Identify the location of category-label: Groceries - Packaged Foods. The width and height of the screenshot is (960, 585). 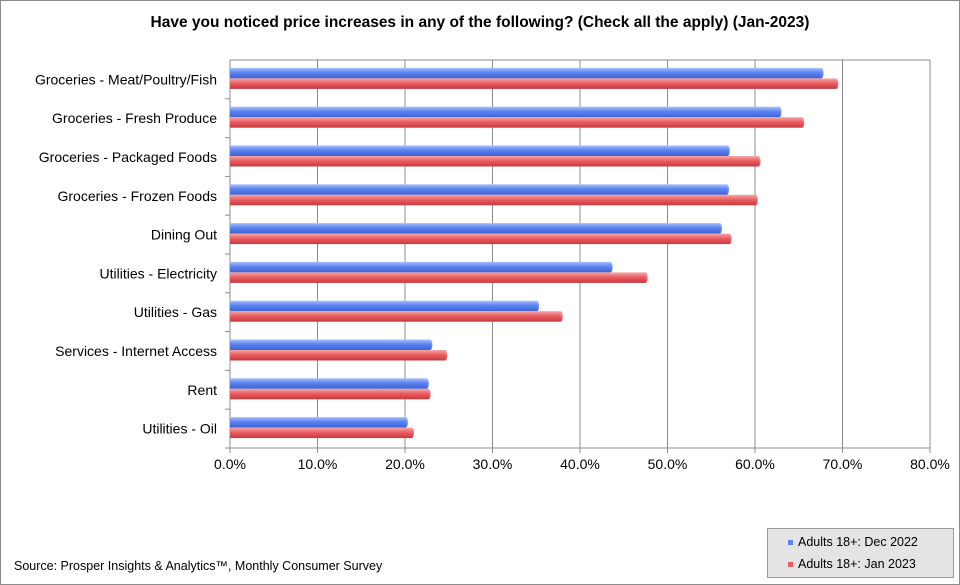
(128, 157).